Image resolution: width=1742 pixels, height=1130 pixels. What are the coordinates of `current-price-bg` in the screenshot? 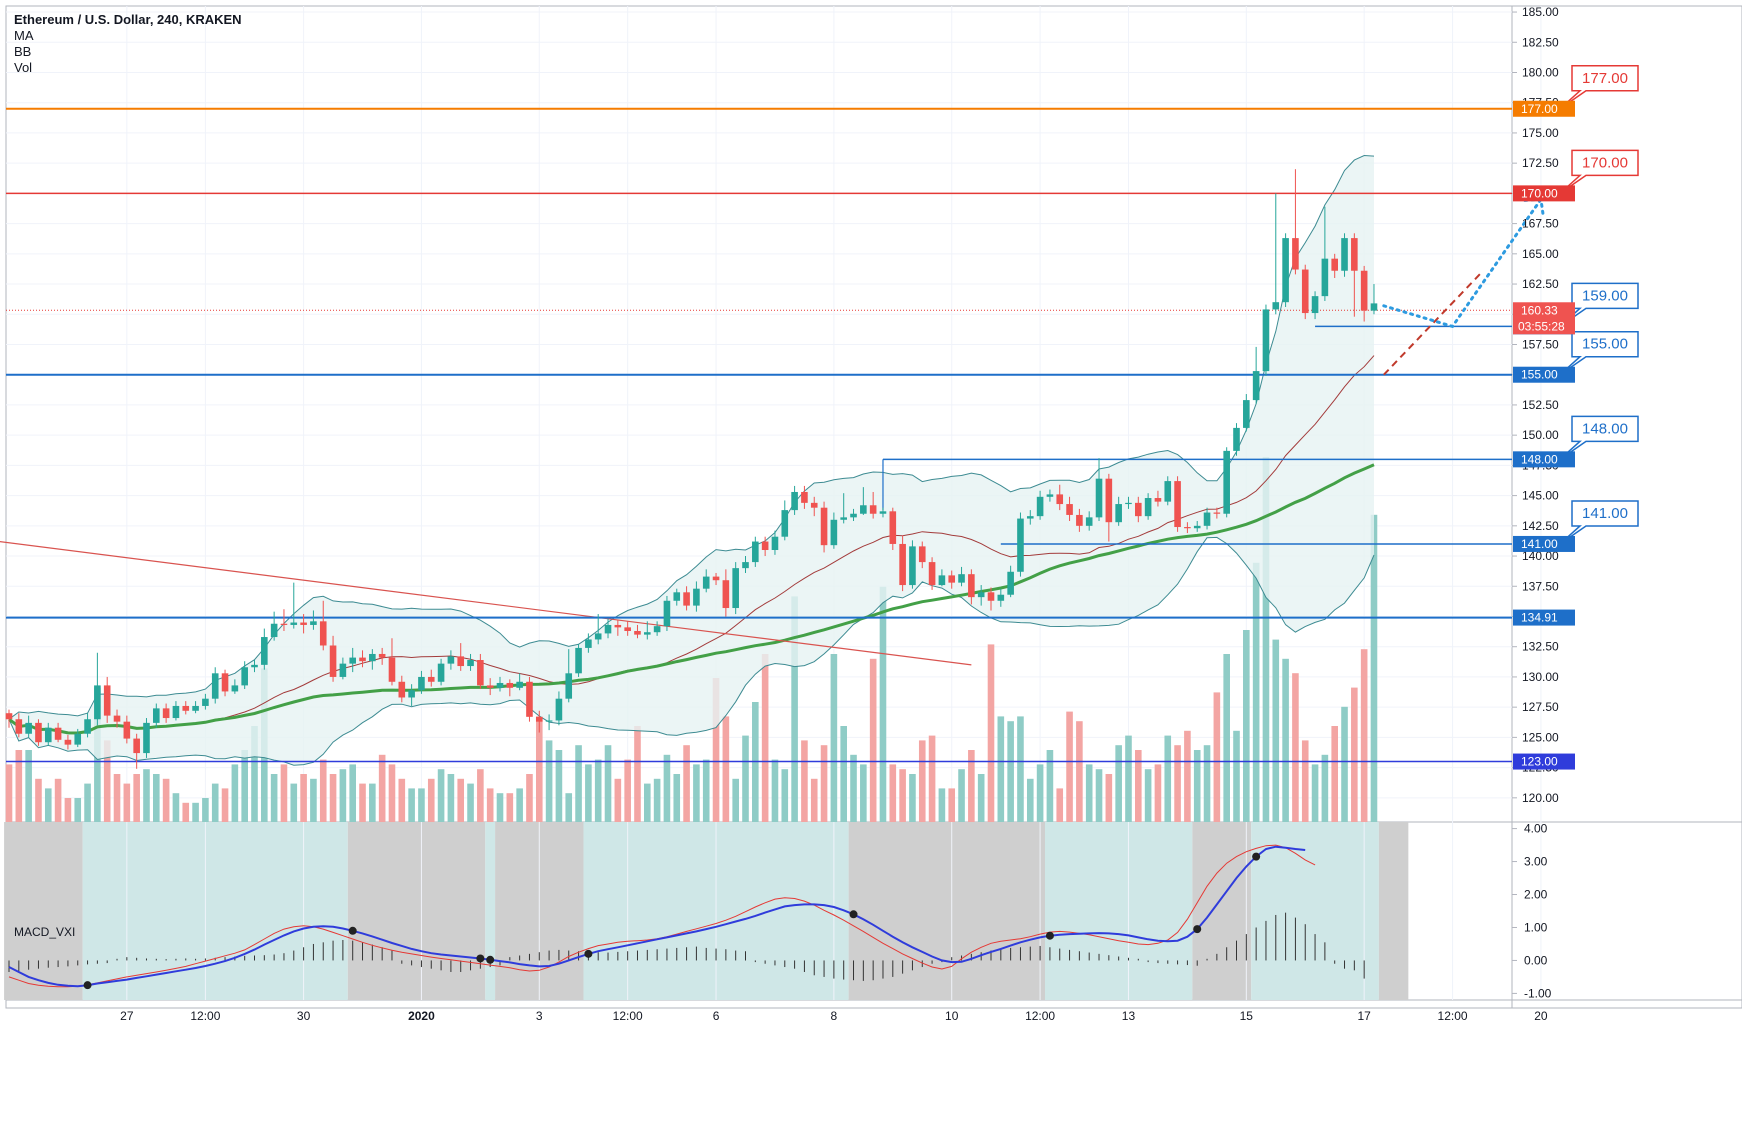 It's located at (1544, 318).